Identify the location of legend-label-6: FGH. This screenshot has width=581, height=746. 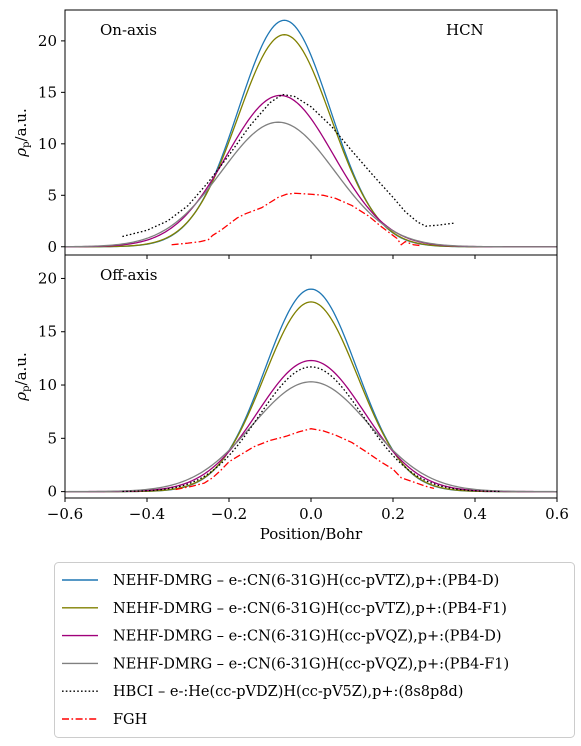
(130, 720).